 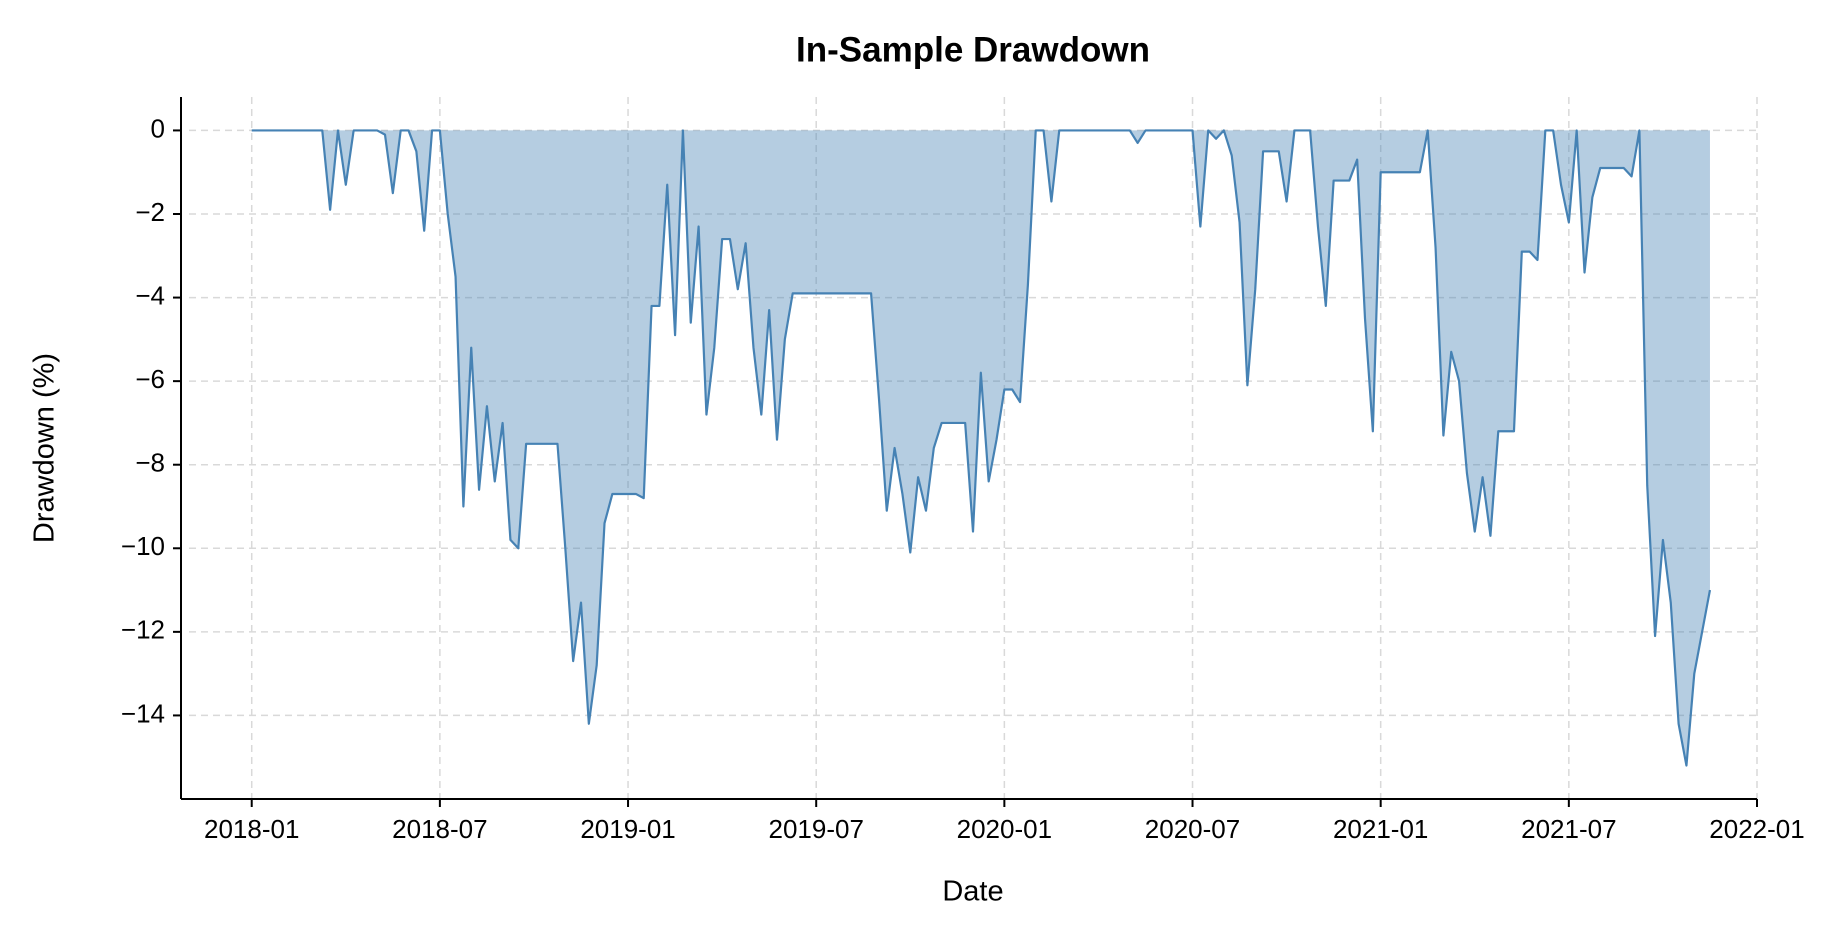 I want to click on y-axis-label: Drawdown (%), so click(x=45, y=448).